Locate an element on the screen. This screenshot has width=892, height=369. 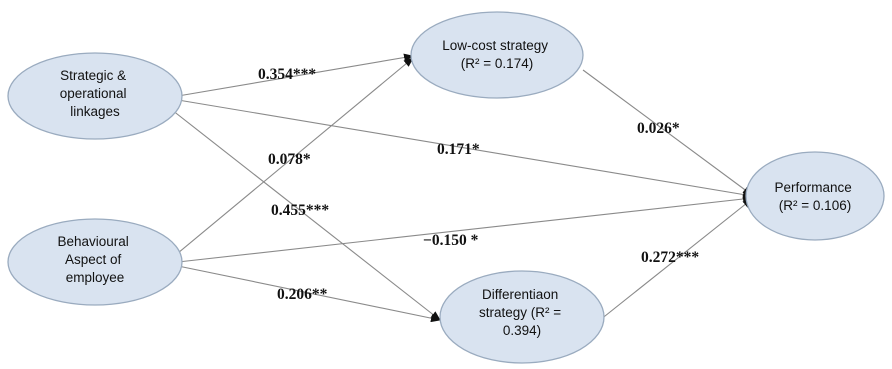
node-differentiation-shape is located at coordinates (522, 317).